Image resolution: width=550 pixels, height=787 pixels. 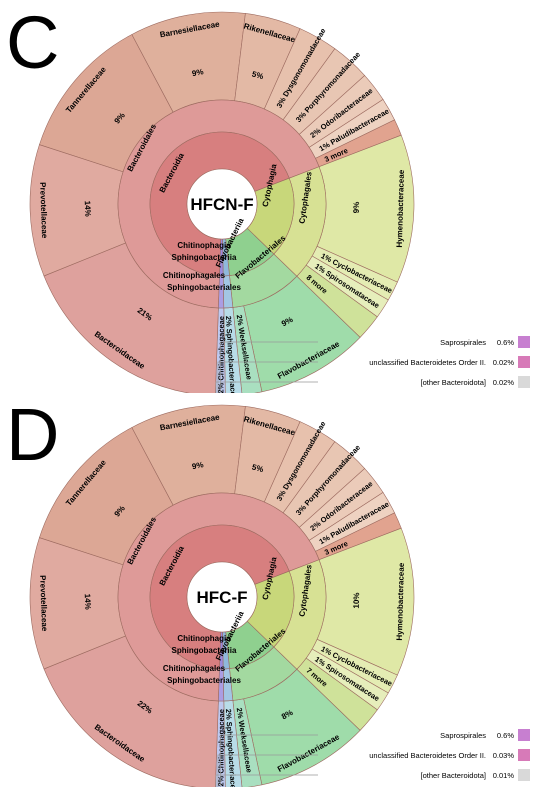 I want to click on center-label: HFCN-F, so click(x=221, y=204).